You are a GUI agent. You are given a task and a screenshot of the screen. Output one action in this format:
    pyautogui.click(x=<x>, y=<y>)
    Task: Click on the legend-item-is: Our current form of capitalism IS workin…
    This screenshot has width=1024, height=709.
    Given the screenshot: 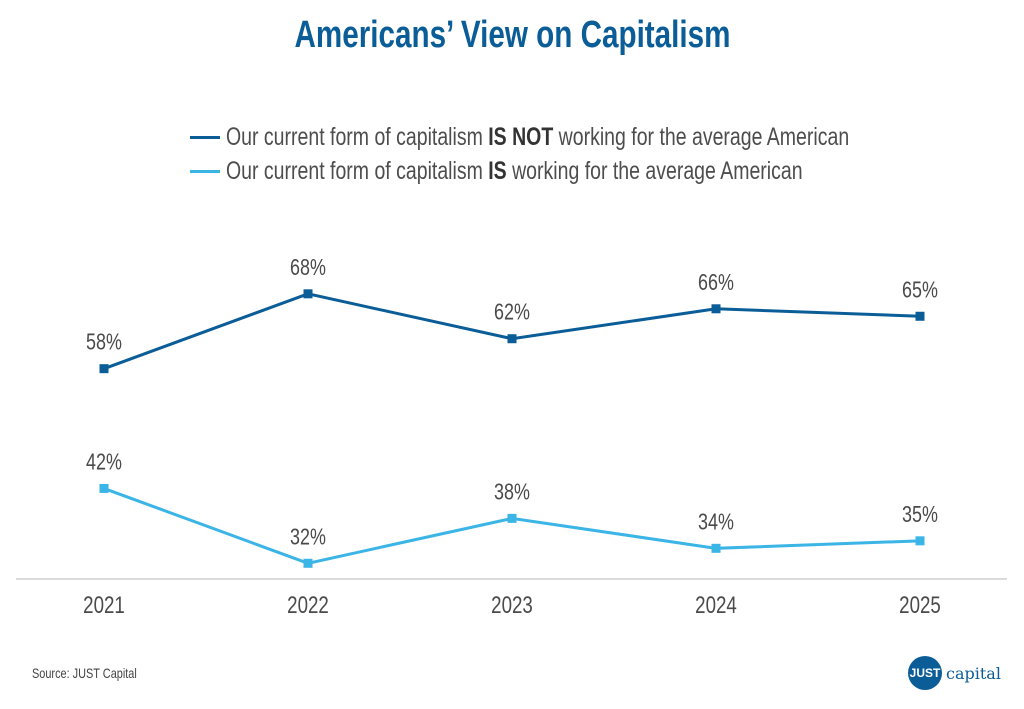 What is the action you would take?
    pyautogui.click(x=577, y=171)
    